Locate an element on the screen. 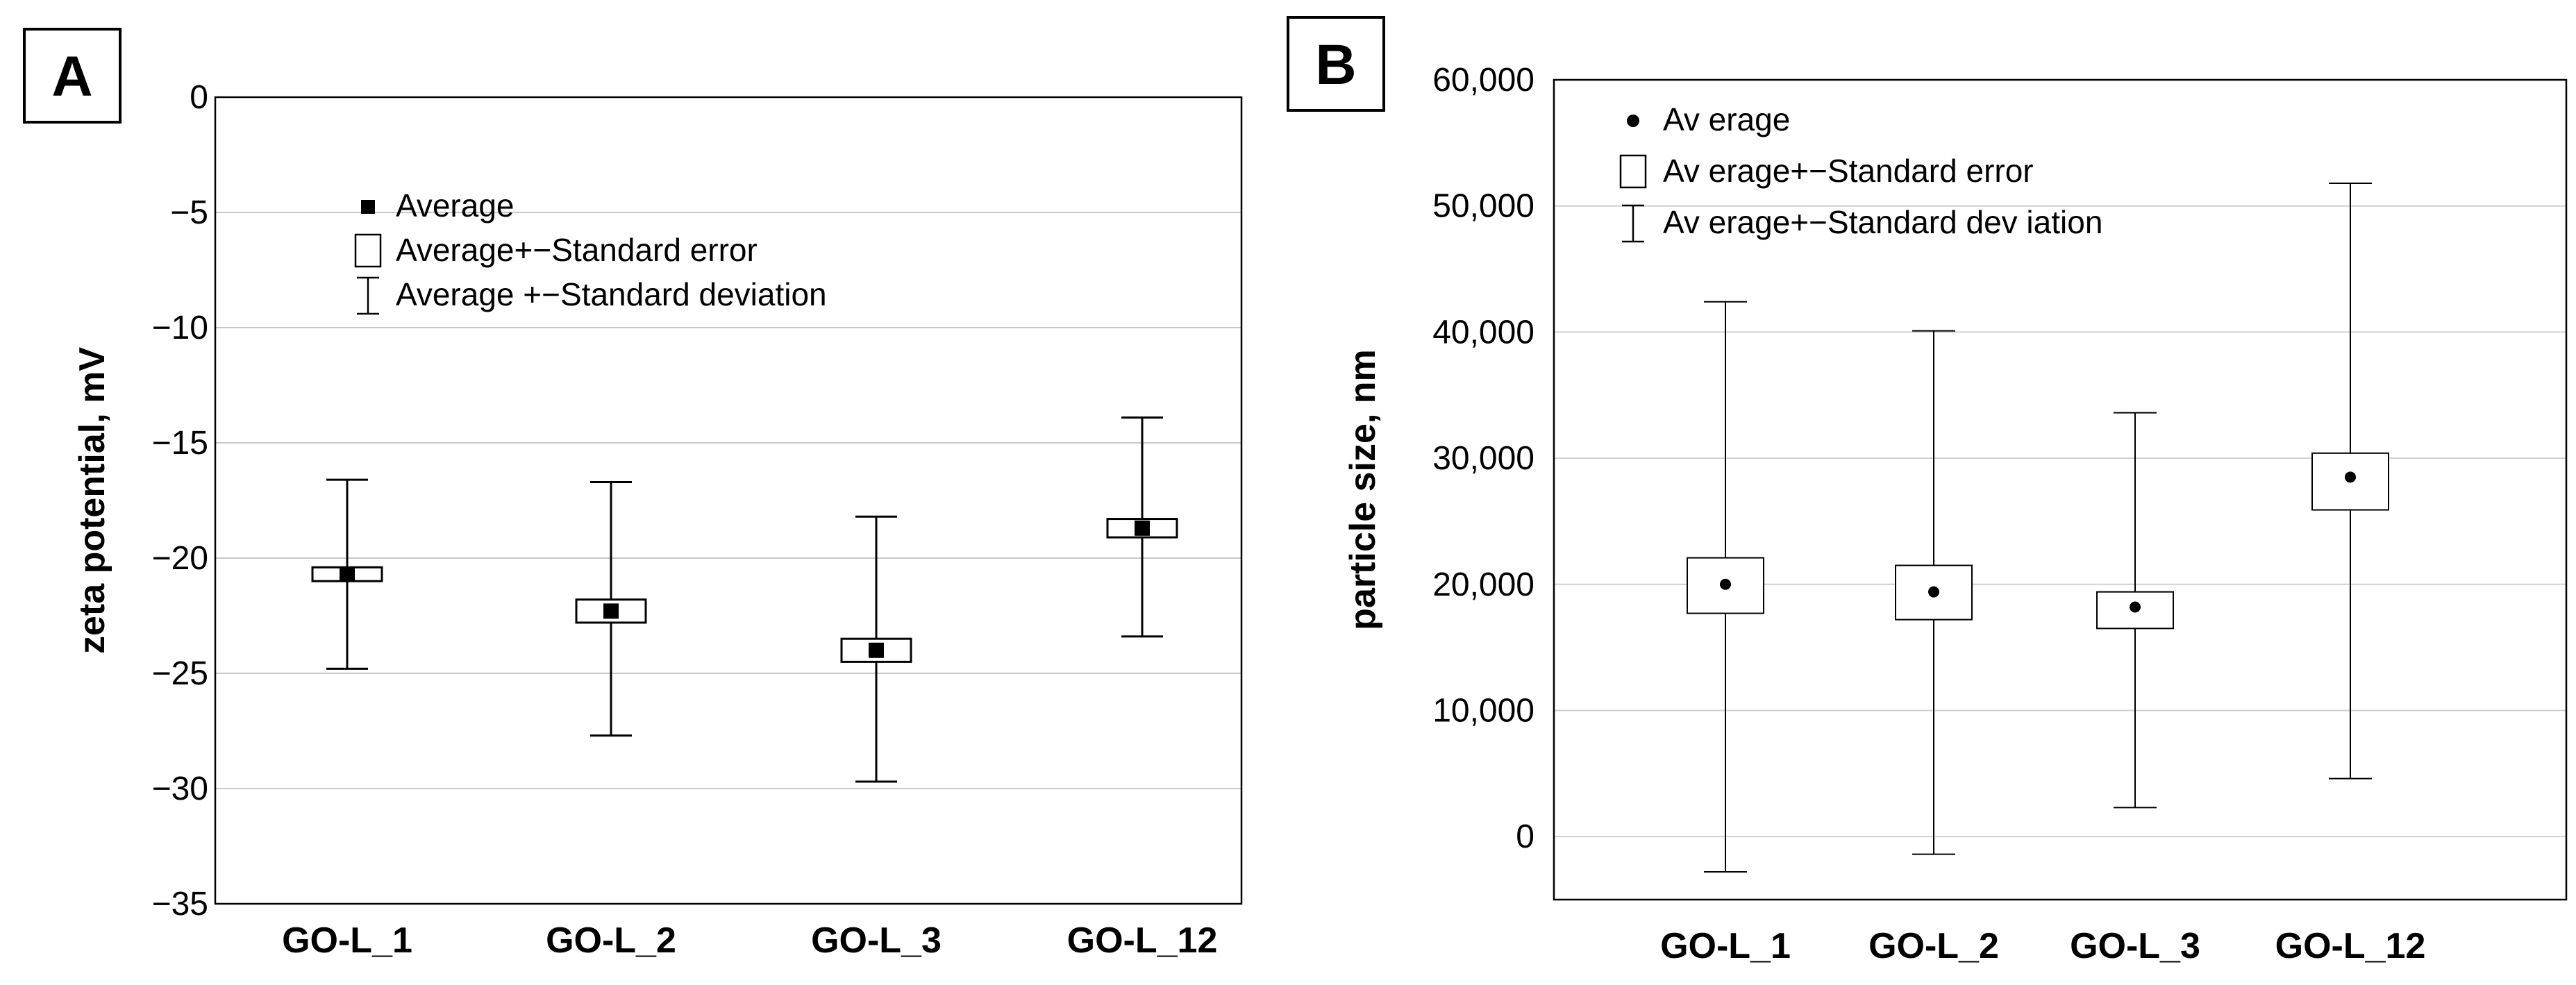  se-box is located at coordinates (611, 611).